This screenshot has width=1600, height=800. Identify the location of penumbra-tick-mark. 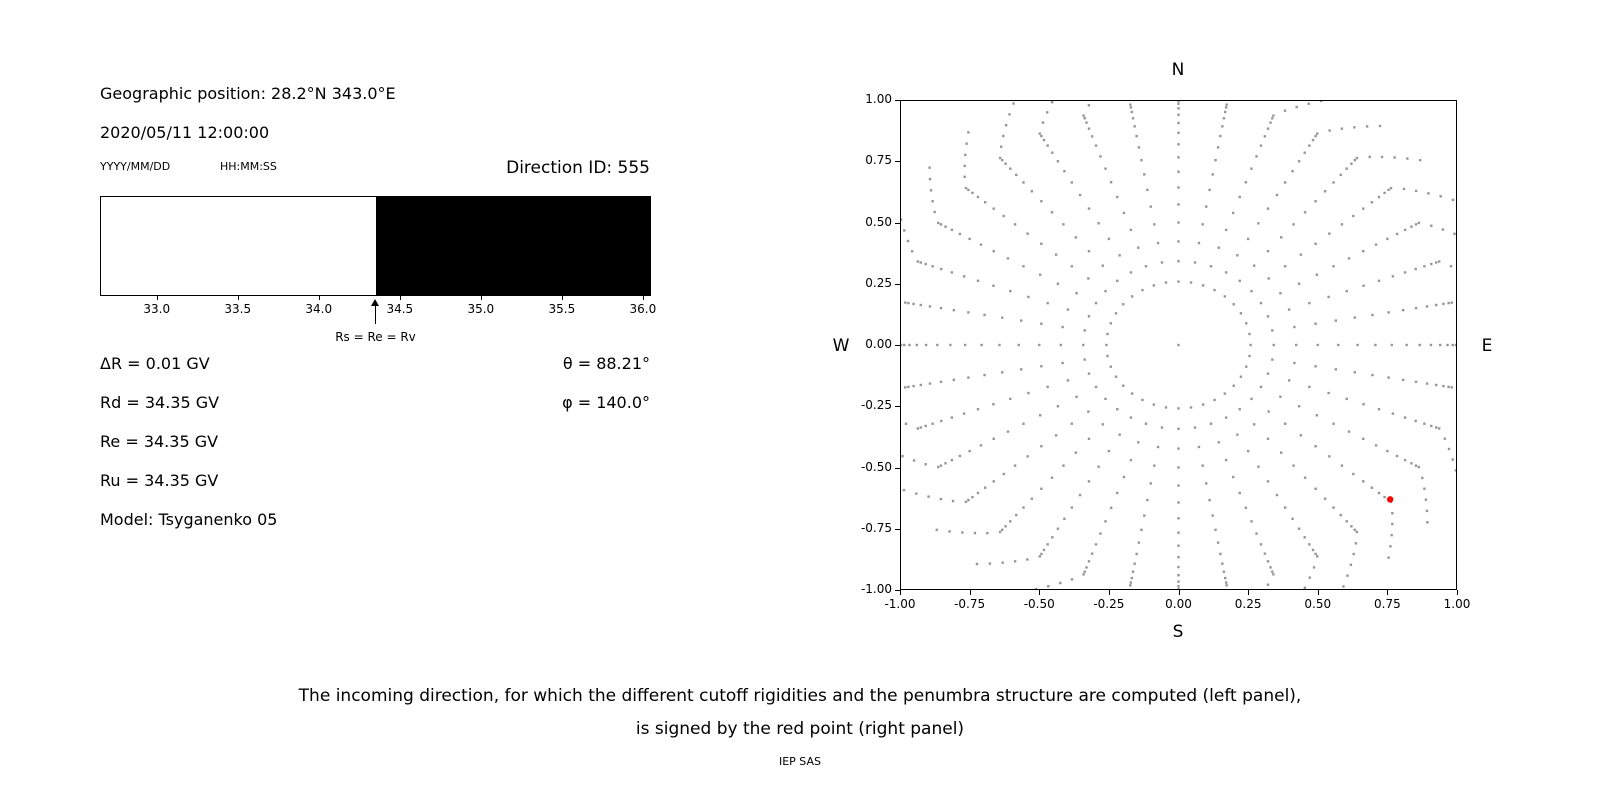
(562, 298).